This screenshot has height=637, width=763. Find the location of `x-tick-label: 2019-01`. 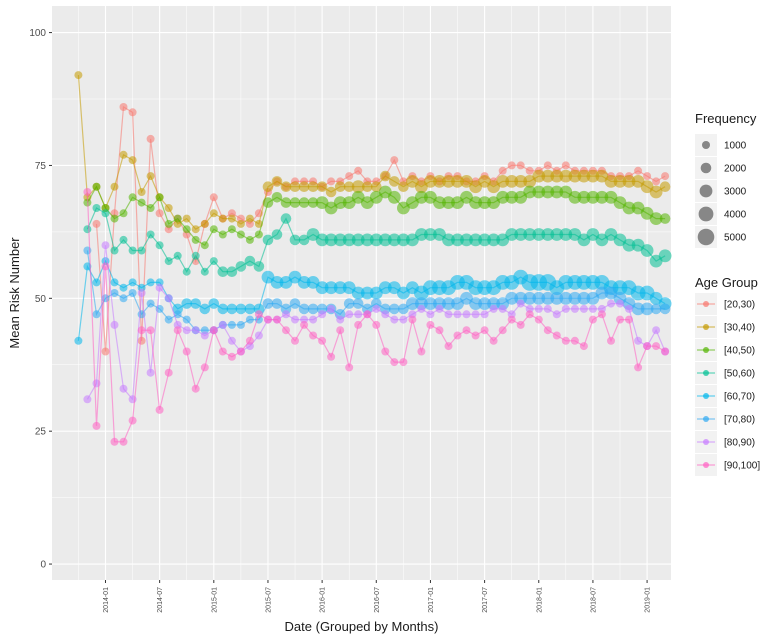

x-tick-label: 2019-01 is located at coordinates (648, 600).